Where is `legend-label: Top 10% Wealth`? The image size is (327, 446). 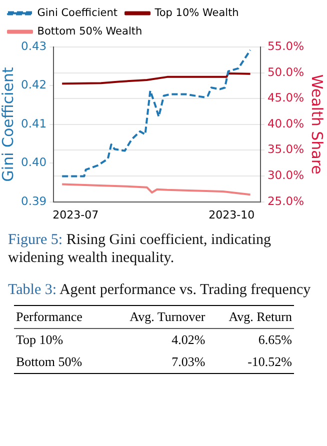
legend-label: Top 10% Wealth is located at coordinates (196, 12).